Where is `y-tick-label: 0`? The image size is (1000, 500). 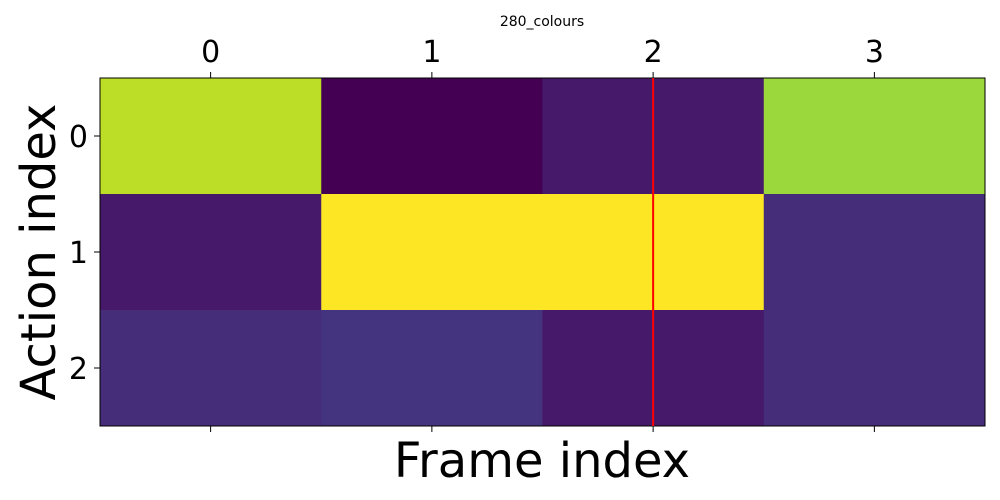
y-tick-label: 0 is located at coordinates (78, 137).